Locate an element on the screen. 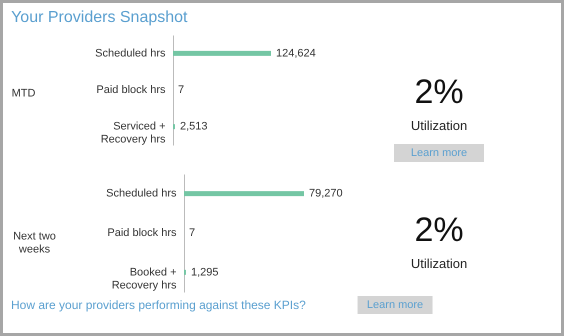 This screenshot has height=336, width=564. data-label: 1,295 is located at coordinates (204, 272).